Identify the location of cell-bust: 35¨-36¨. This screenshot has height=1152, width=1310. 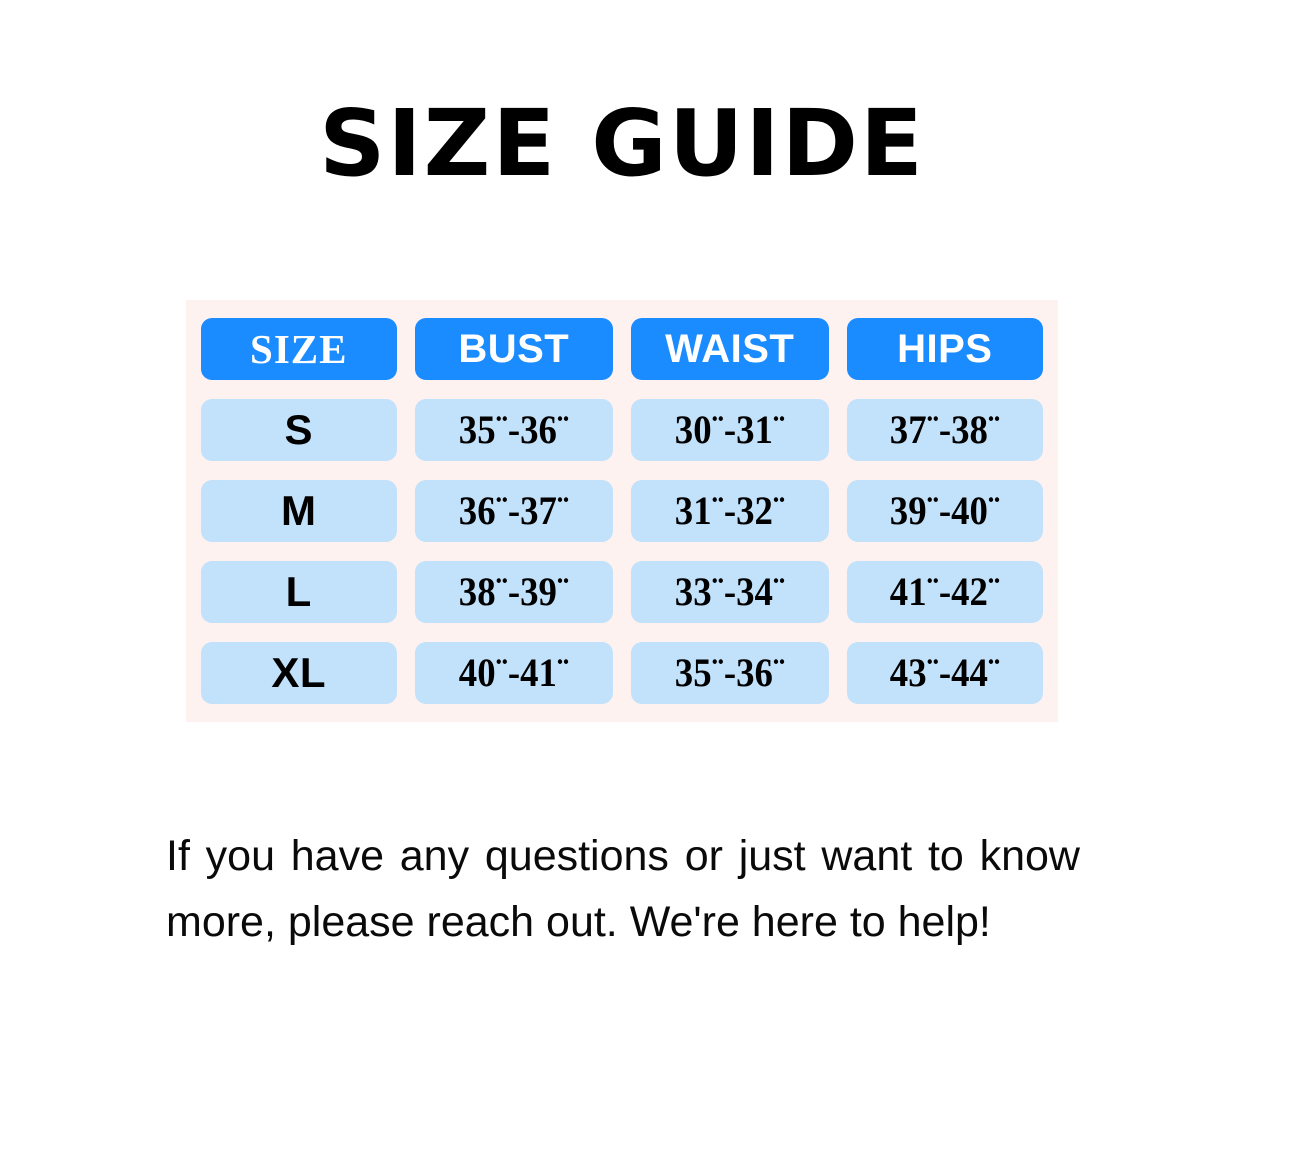
(513, 430).